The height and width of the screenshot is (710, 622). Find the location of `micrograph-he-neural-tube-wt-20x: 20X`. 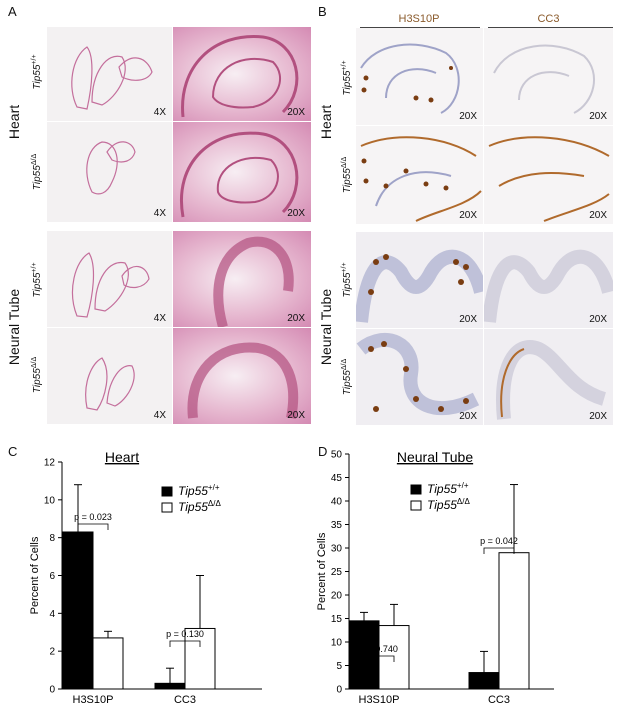

micrograph-he-neural-tube-wt-20x: 20X is located at coordinates (242, 279).